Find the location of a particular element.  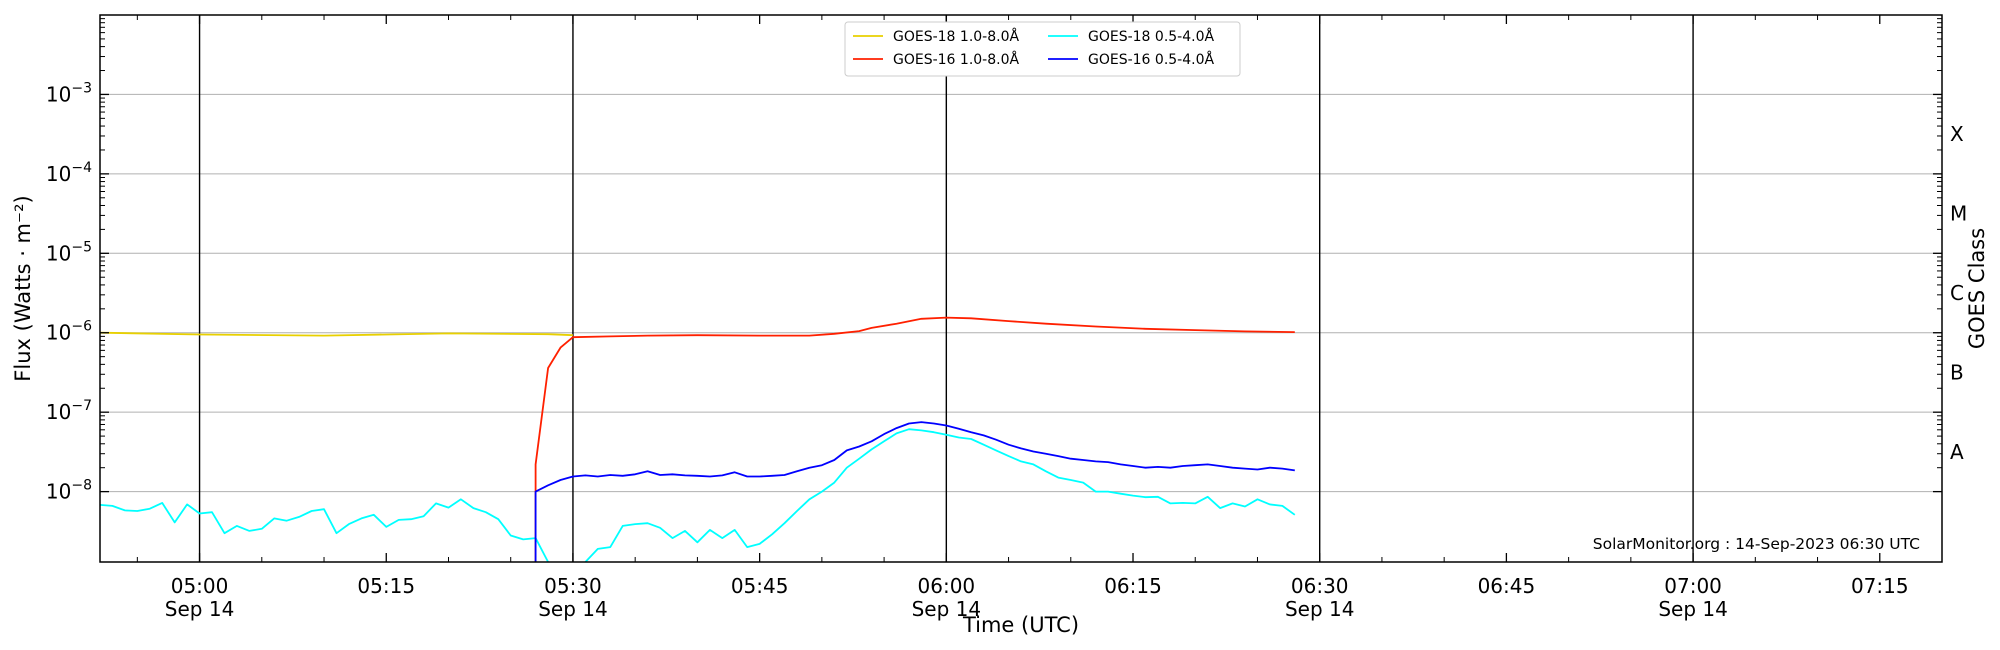

x-tick-label: 06:15 is located at coordinates (1133, 586).